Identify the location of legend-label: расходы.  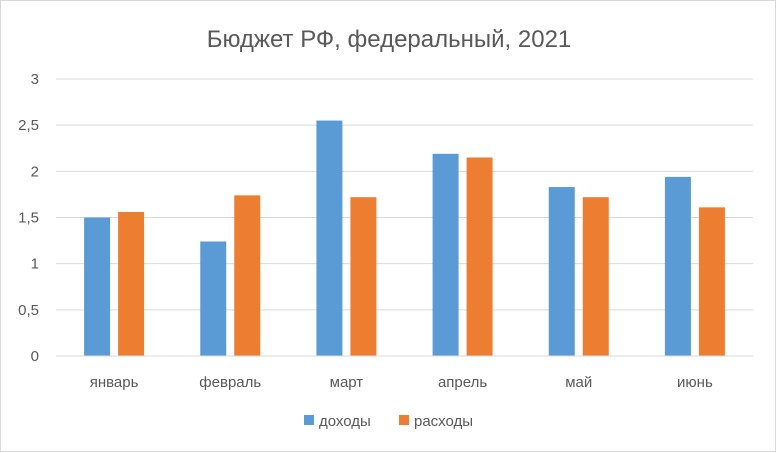
(443, 421).